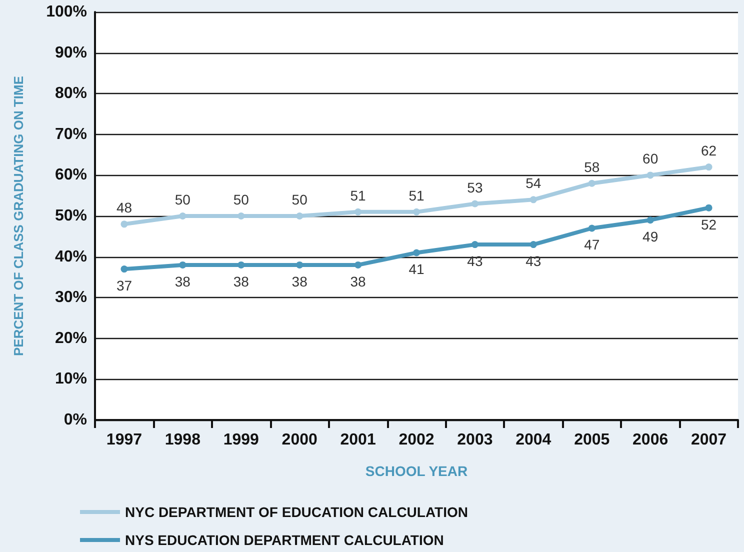 Image resolution: width=744 pixels, height=552 pixels. I want to click on y-tick-label: 80%, so click(70, 93).